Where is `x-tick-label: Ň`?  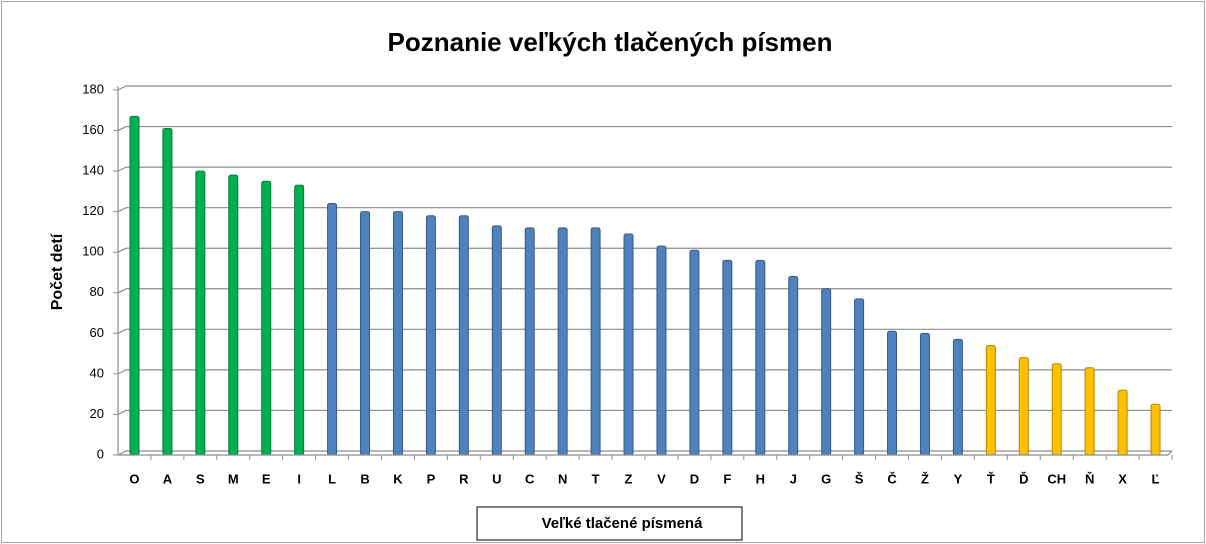 x-tick-label: Ň is located at coordinates (1089, 478).